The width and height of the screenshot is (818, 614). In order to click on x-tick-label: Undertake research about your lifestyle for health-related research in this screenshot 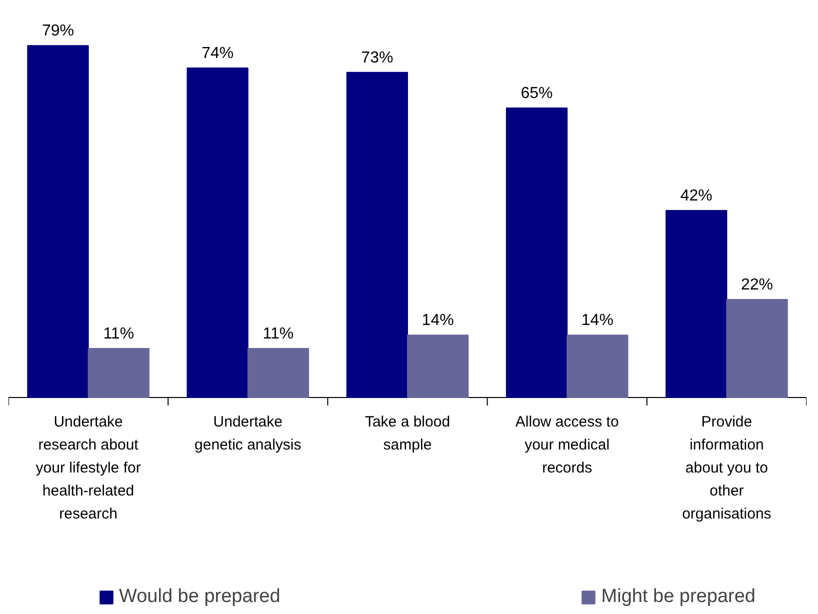, I will do `click(88, 468)`.